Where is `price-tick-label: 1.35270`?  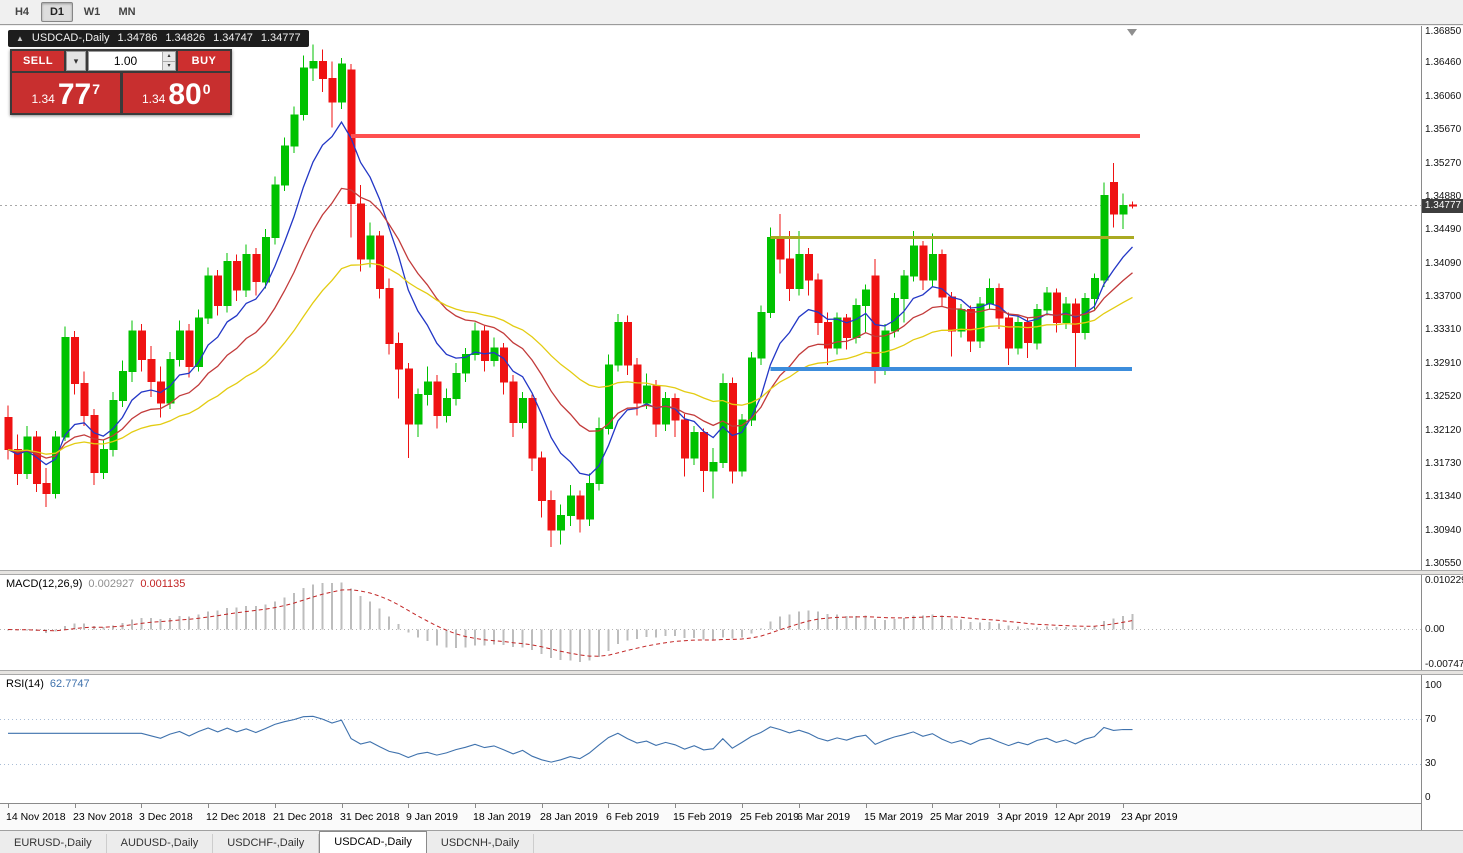 price-tick-label: 1.35270 is located at coordinates (1443, 163).